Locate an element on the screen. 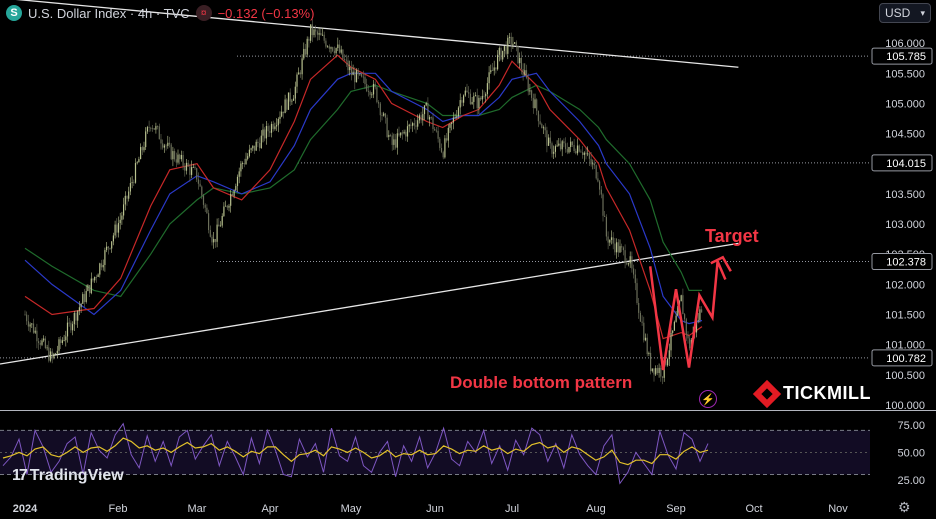 The height and width of the screenshot is (519, 936). price-tick-label: 105.500 is located at coordinates (905, 74).